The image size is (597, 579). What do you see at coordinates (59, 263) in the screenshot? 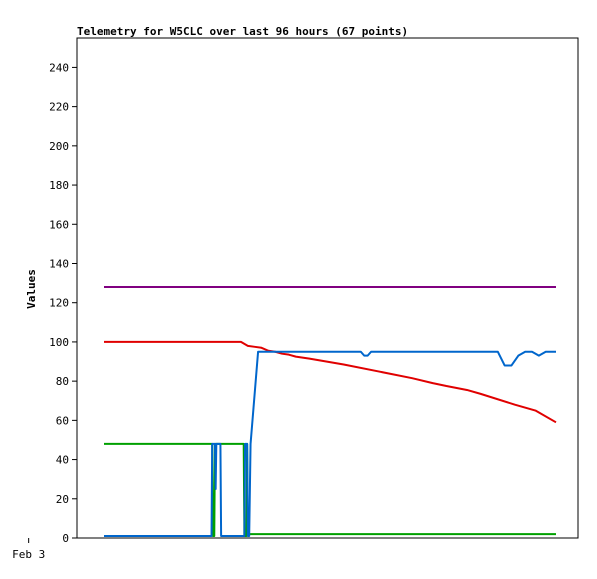
I see `y-tick-label: 140` at bounding box center [59, 263].